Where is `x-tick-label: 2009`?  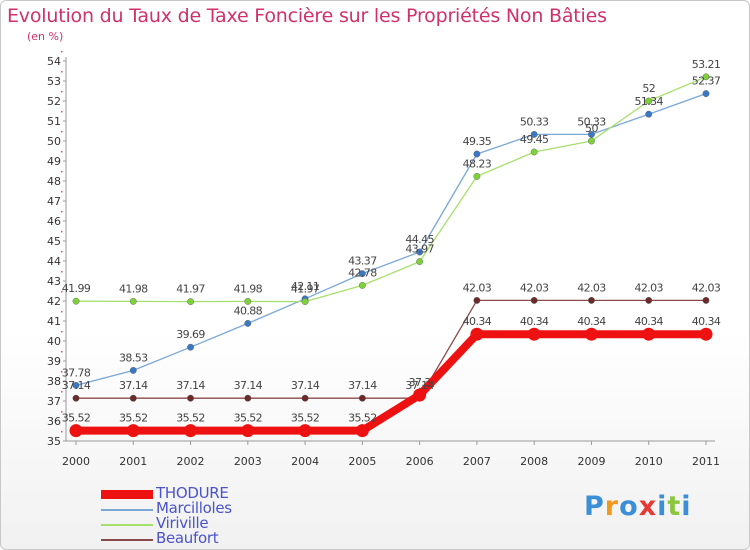
x-tick-label: 2009 is located at coordinates (591, 461).